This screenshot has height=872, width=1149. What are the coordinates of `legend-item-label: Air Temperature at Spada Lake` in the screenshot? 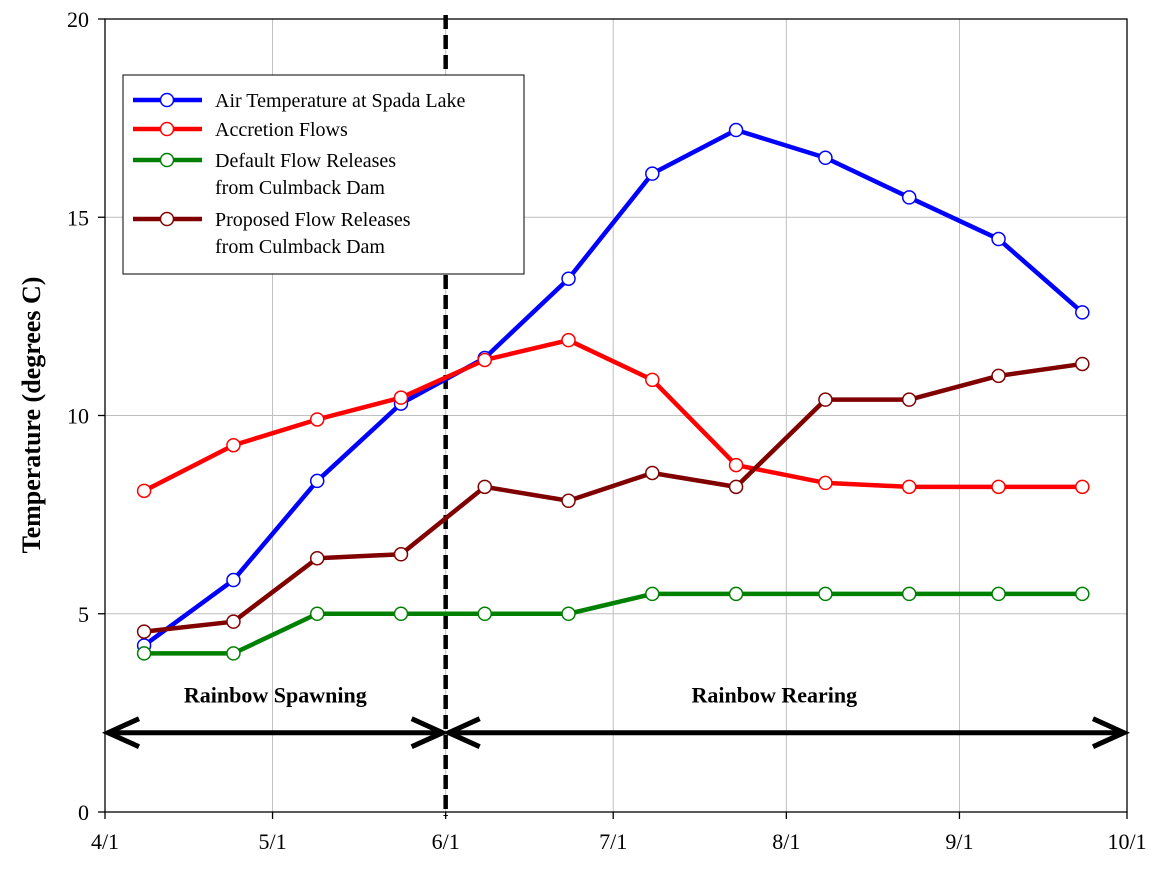 It's located at (340, 101).